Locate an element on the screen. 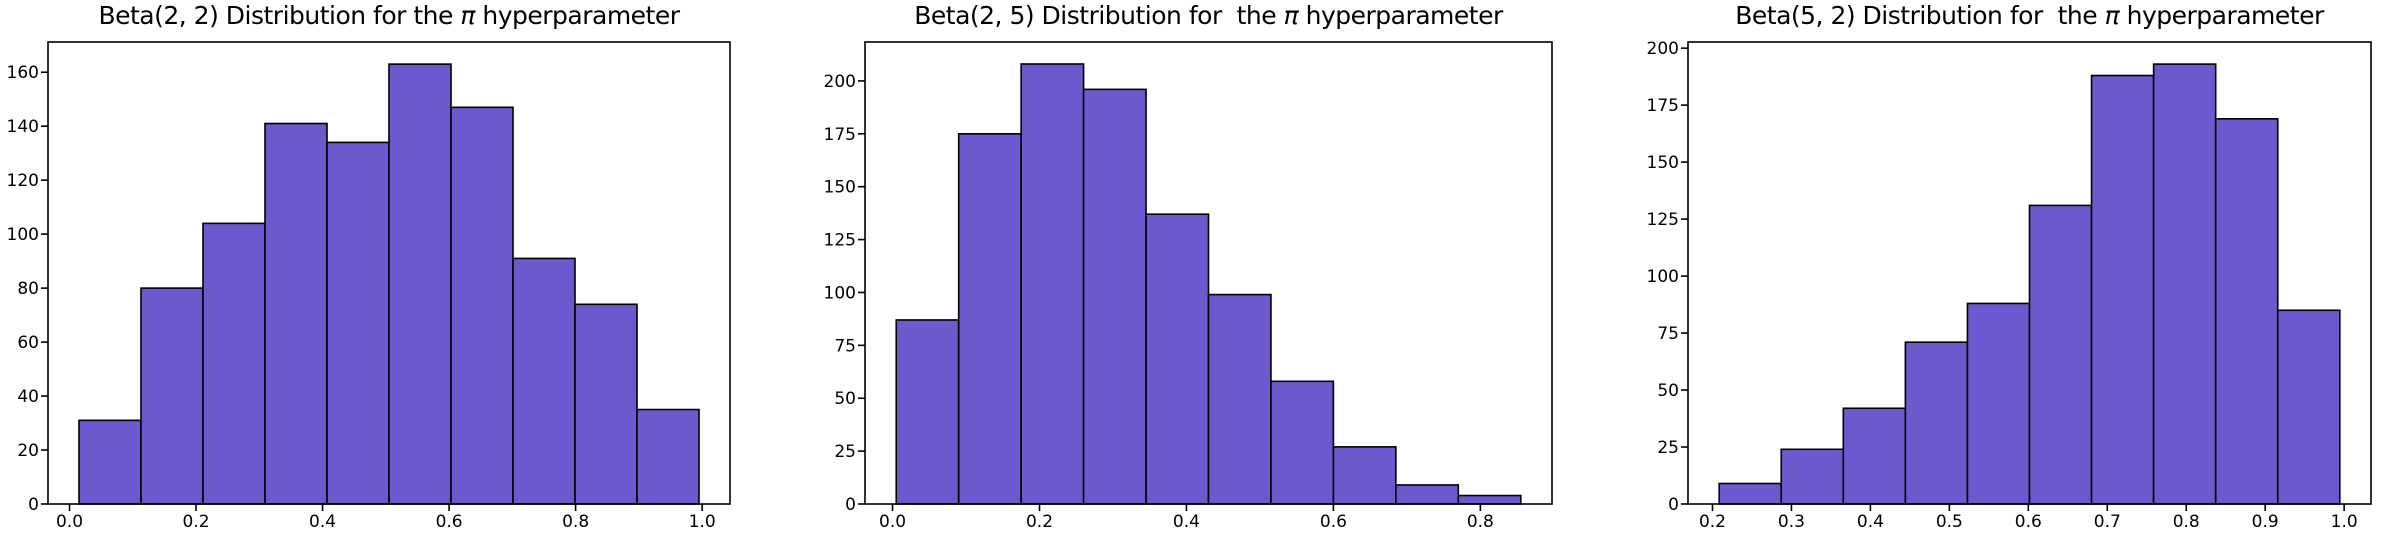 This screenshot has width=2381, height=538. chart-title-text: Beta(5, 2) Distribution for the is located at coordinates (1920, 15).